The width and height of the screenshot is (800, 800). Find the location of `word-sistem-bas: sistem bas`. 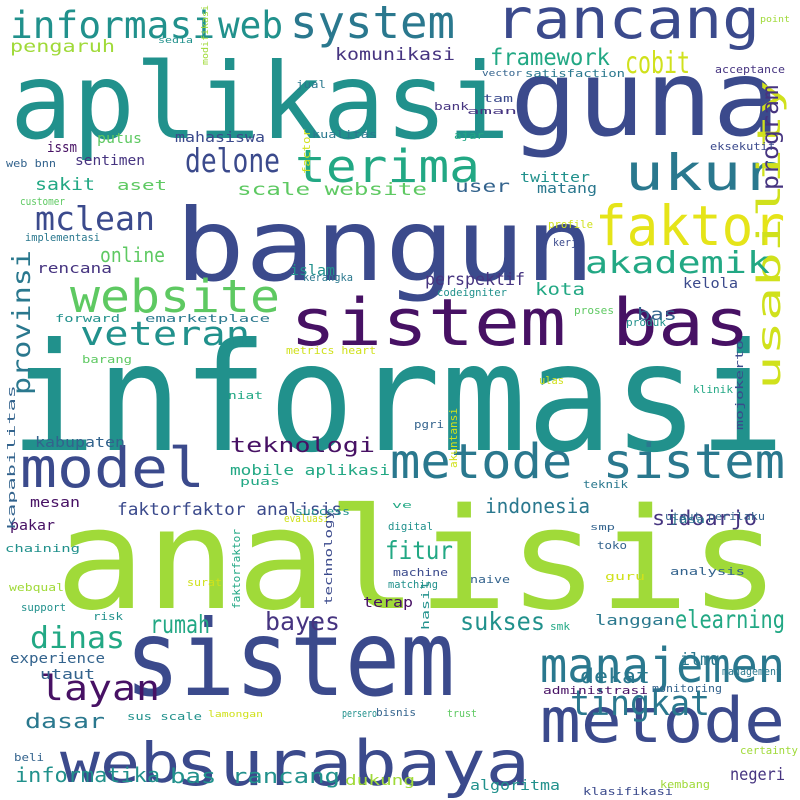

word-sistem-bas: sistem bas is located at coordinates (520, 323).